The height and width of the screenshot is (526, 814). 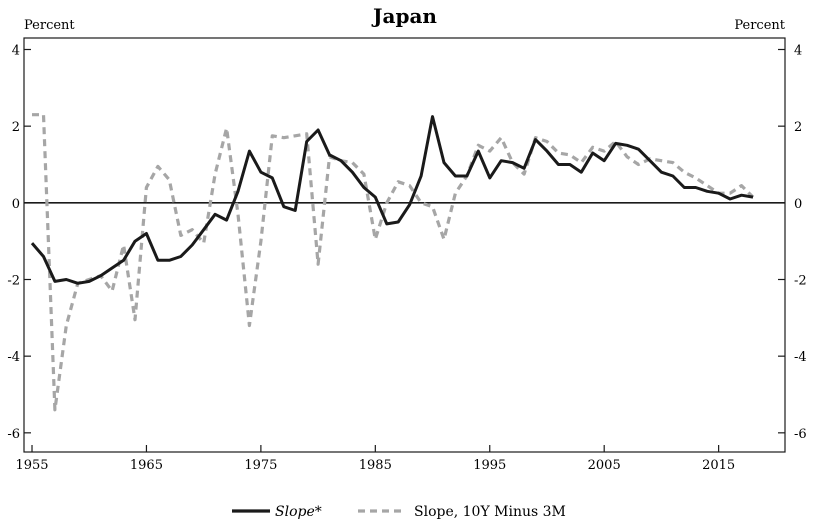 What do you see at coordinates (146, 465) in the screenshot?
I see `x-tick-label: 1965` at bounding box center [146, 465].